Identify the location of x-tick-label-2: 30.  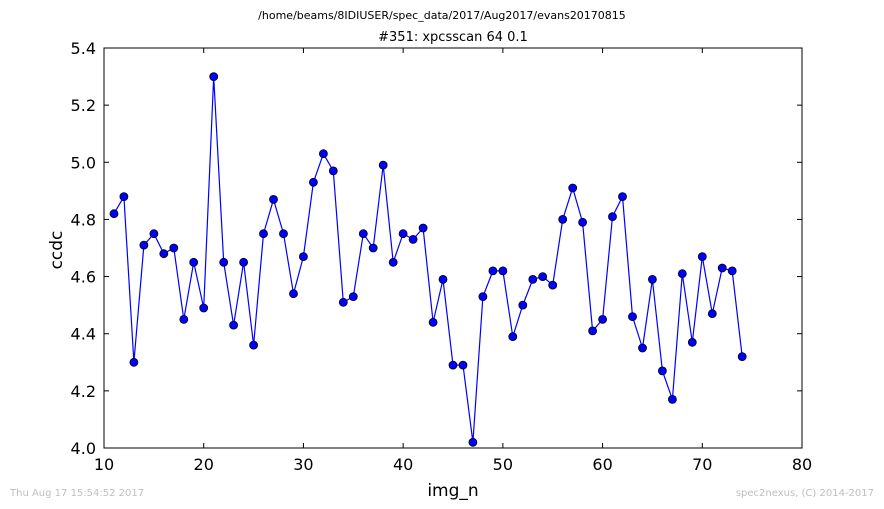
(303, 464).